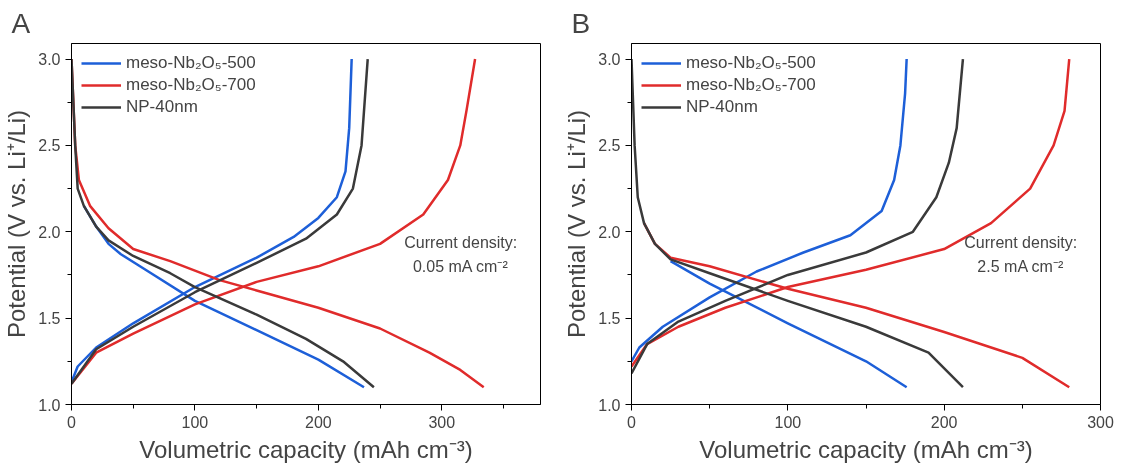 Image resolution: width=1126 pixels, height=470 pixels. I want to click on annotation: Current density: 2.5 mA cm⁻², so click(1021, 254).